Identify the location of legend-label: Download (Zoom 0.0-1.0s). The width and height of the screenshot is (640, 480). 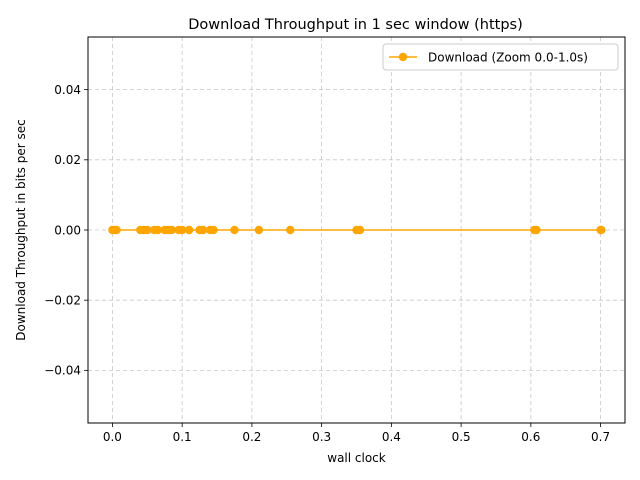
(508, 58).